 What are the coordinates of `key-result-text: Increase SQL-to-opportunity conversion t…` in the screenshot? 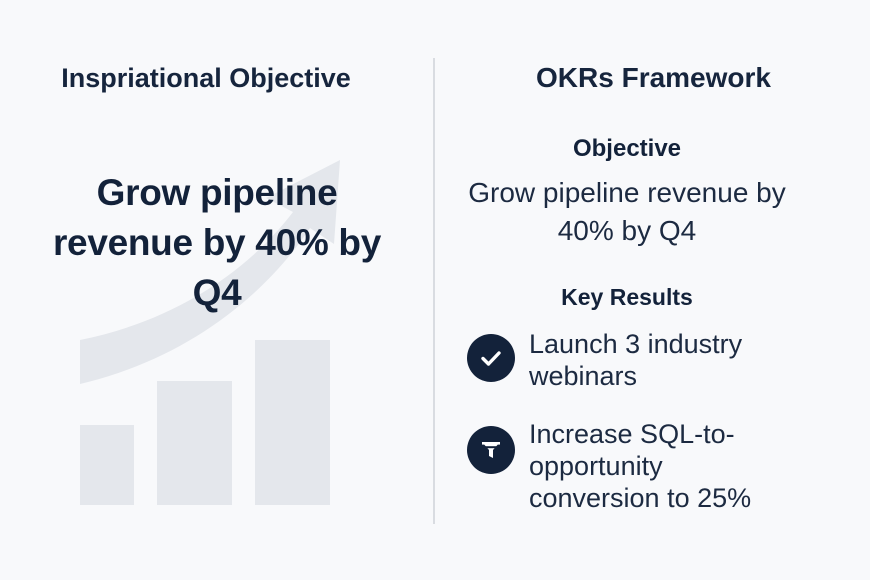 It's located at (640, 466).